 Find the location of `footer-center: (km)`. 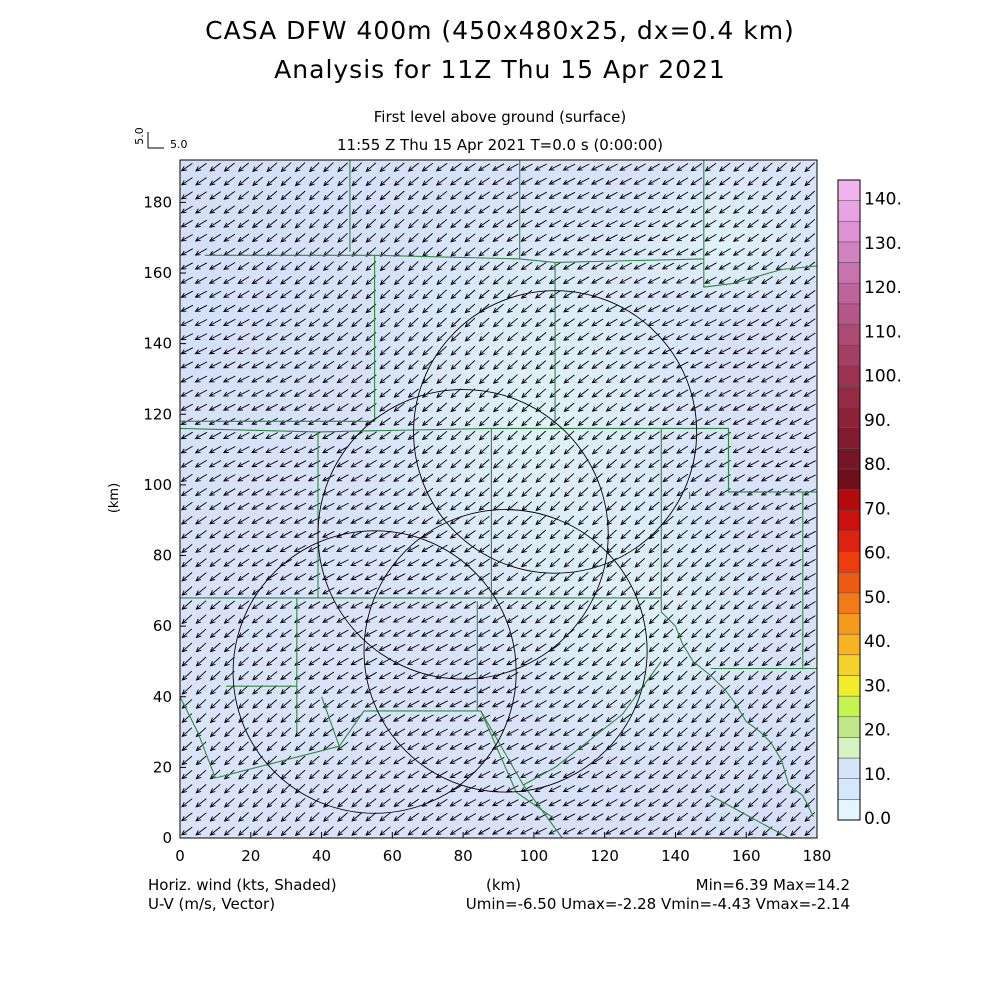

footer-center: (km) is located at coordinates (504, 885).